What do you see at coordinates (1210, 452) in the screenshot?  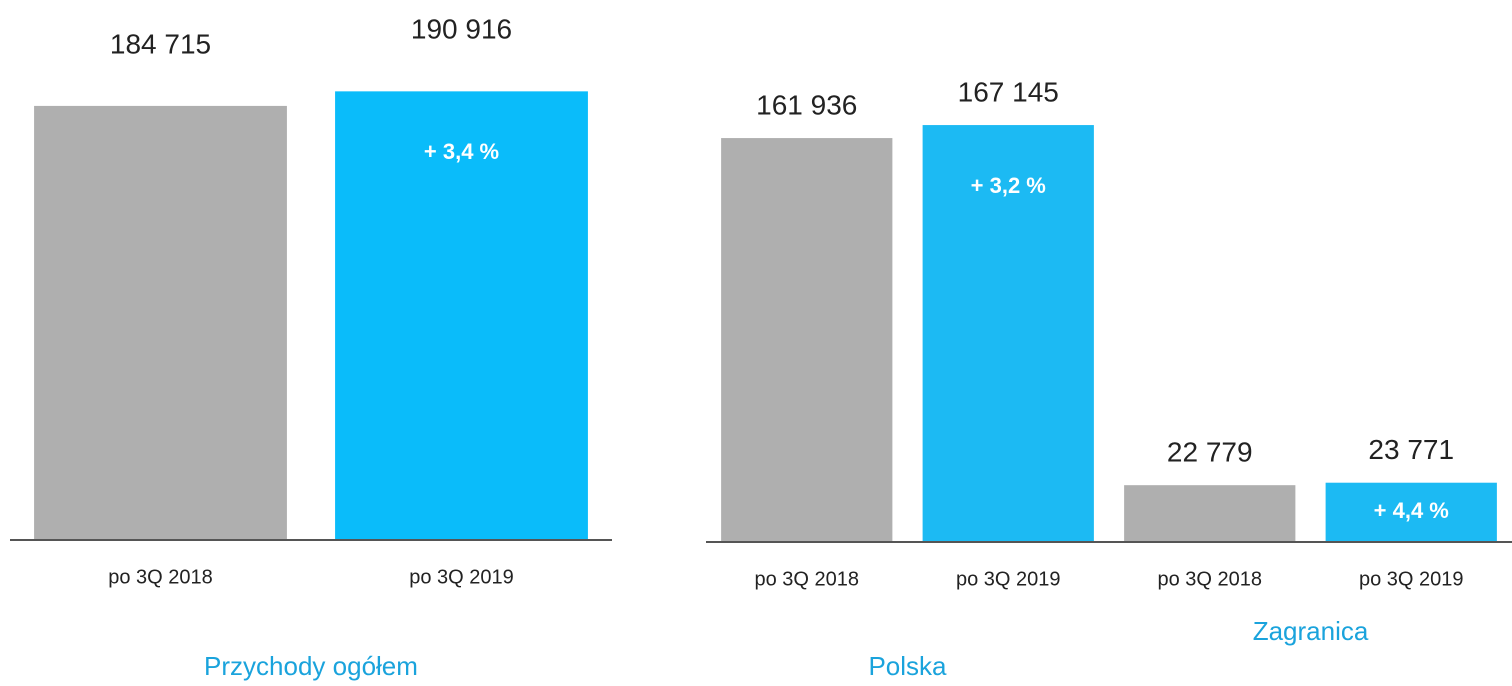 I see `value-label: 22 779` at bounding box center [1210, 452].